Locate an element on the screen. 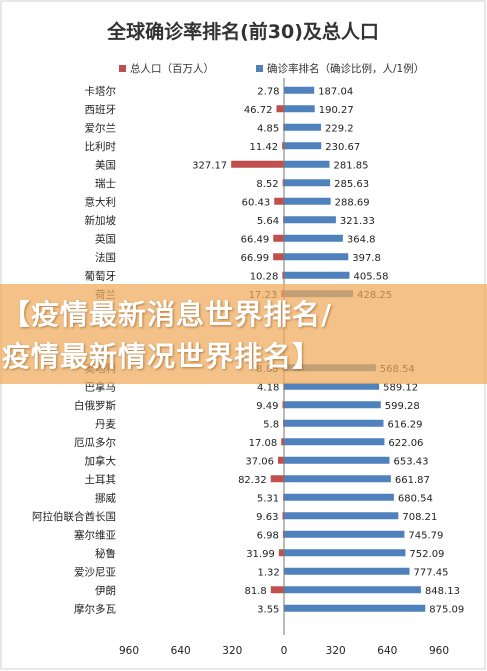  rate-value-label: 281.85 is located at coordinates (351, 165).